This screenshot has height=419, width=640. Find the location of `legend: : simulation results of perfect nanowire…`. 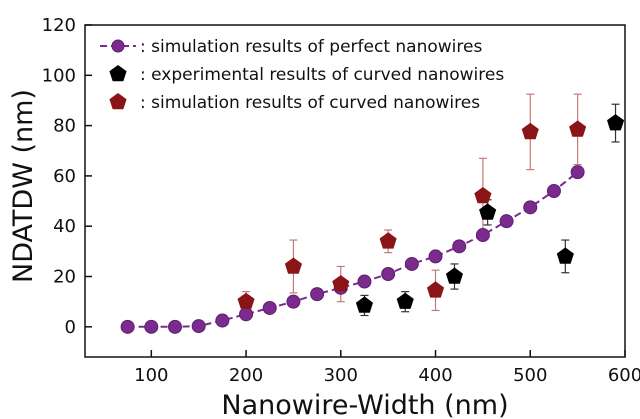

legend: : simulation results of perfect nanowire… is located at coordinates (302, 75).